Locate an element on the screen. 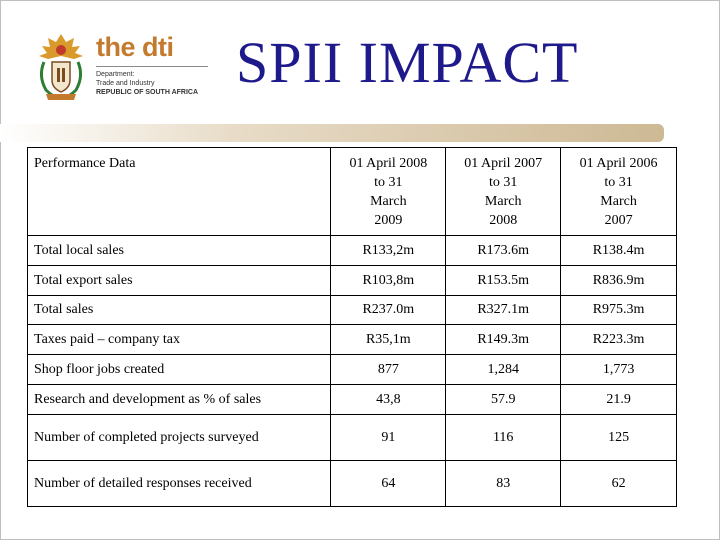 This screenshot has width=720, height=540. cell-value: 1,284 is located at coordinates (503, 369).